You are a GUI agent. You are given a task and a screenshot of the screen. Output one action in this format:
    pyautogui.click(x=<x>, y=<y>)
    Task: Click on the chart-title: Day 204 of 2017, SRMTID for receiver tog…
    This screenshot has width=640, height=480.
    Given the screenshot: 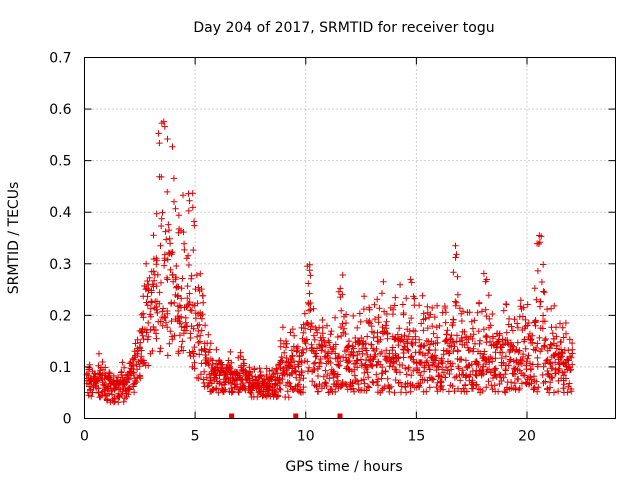 What is the action you would take?
    pyautogui.click(x=343, y=28)
    